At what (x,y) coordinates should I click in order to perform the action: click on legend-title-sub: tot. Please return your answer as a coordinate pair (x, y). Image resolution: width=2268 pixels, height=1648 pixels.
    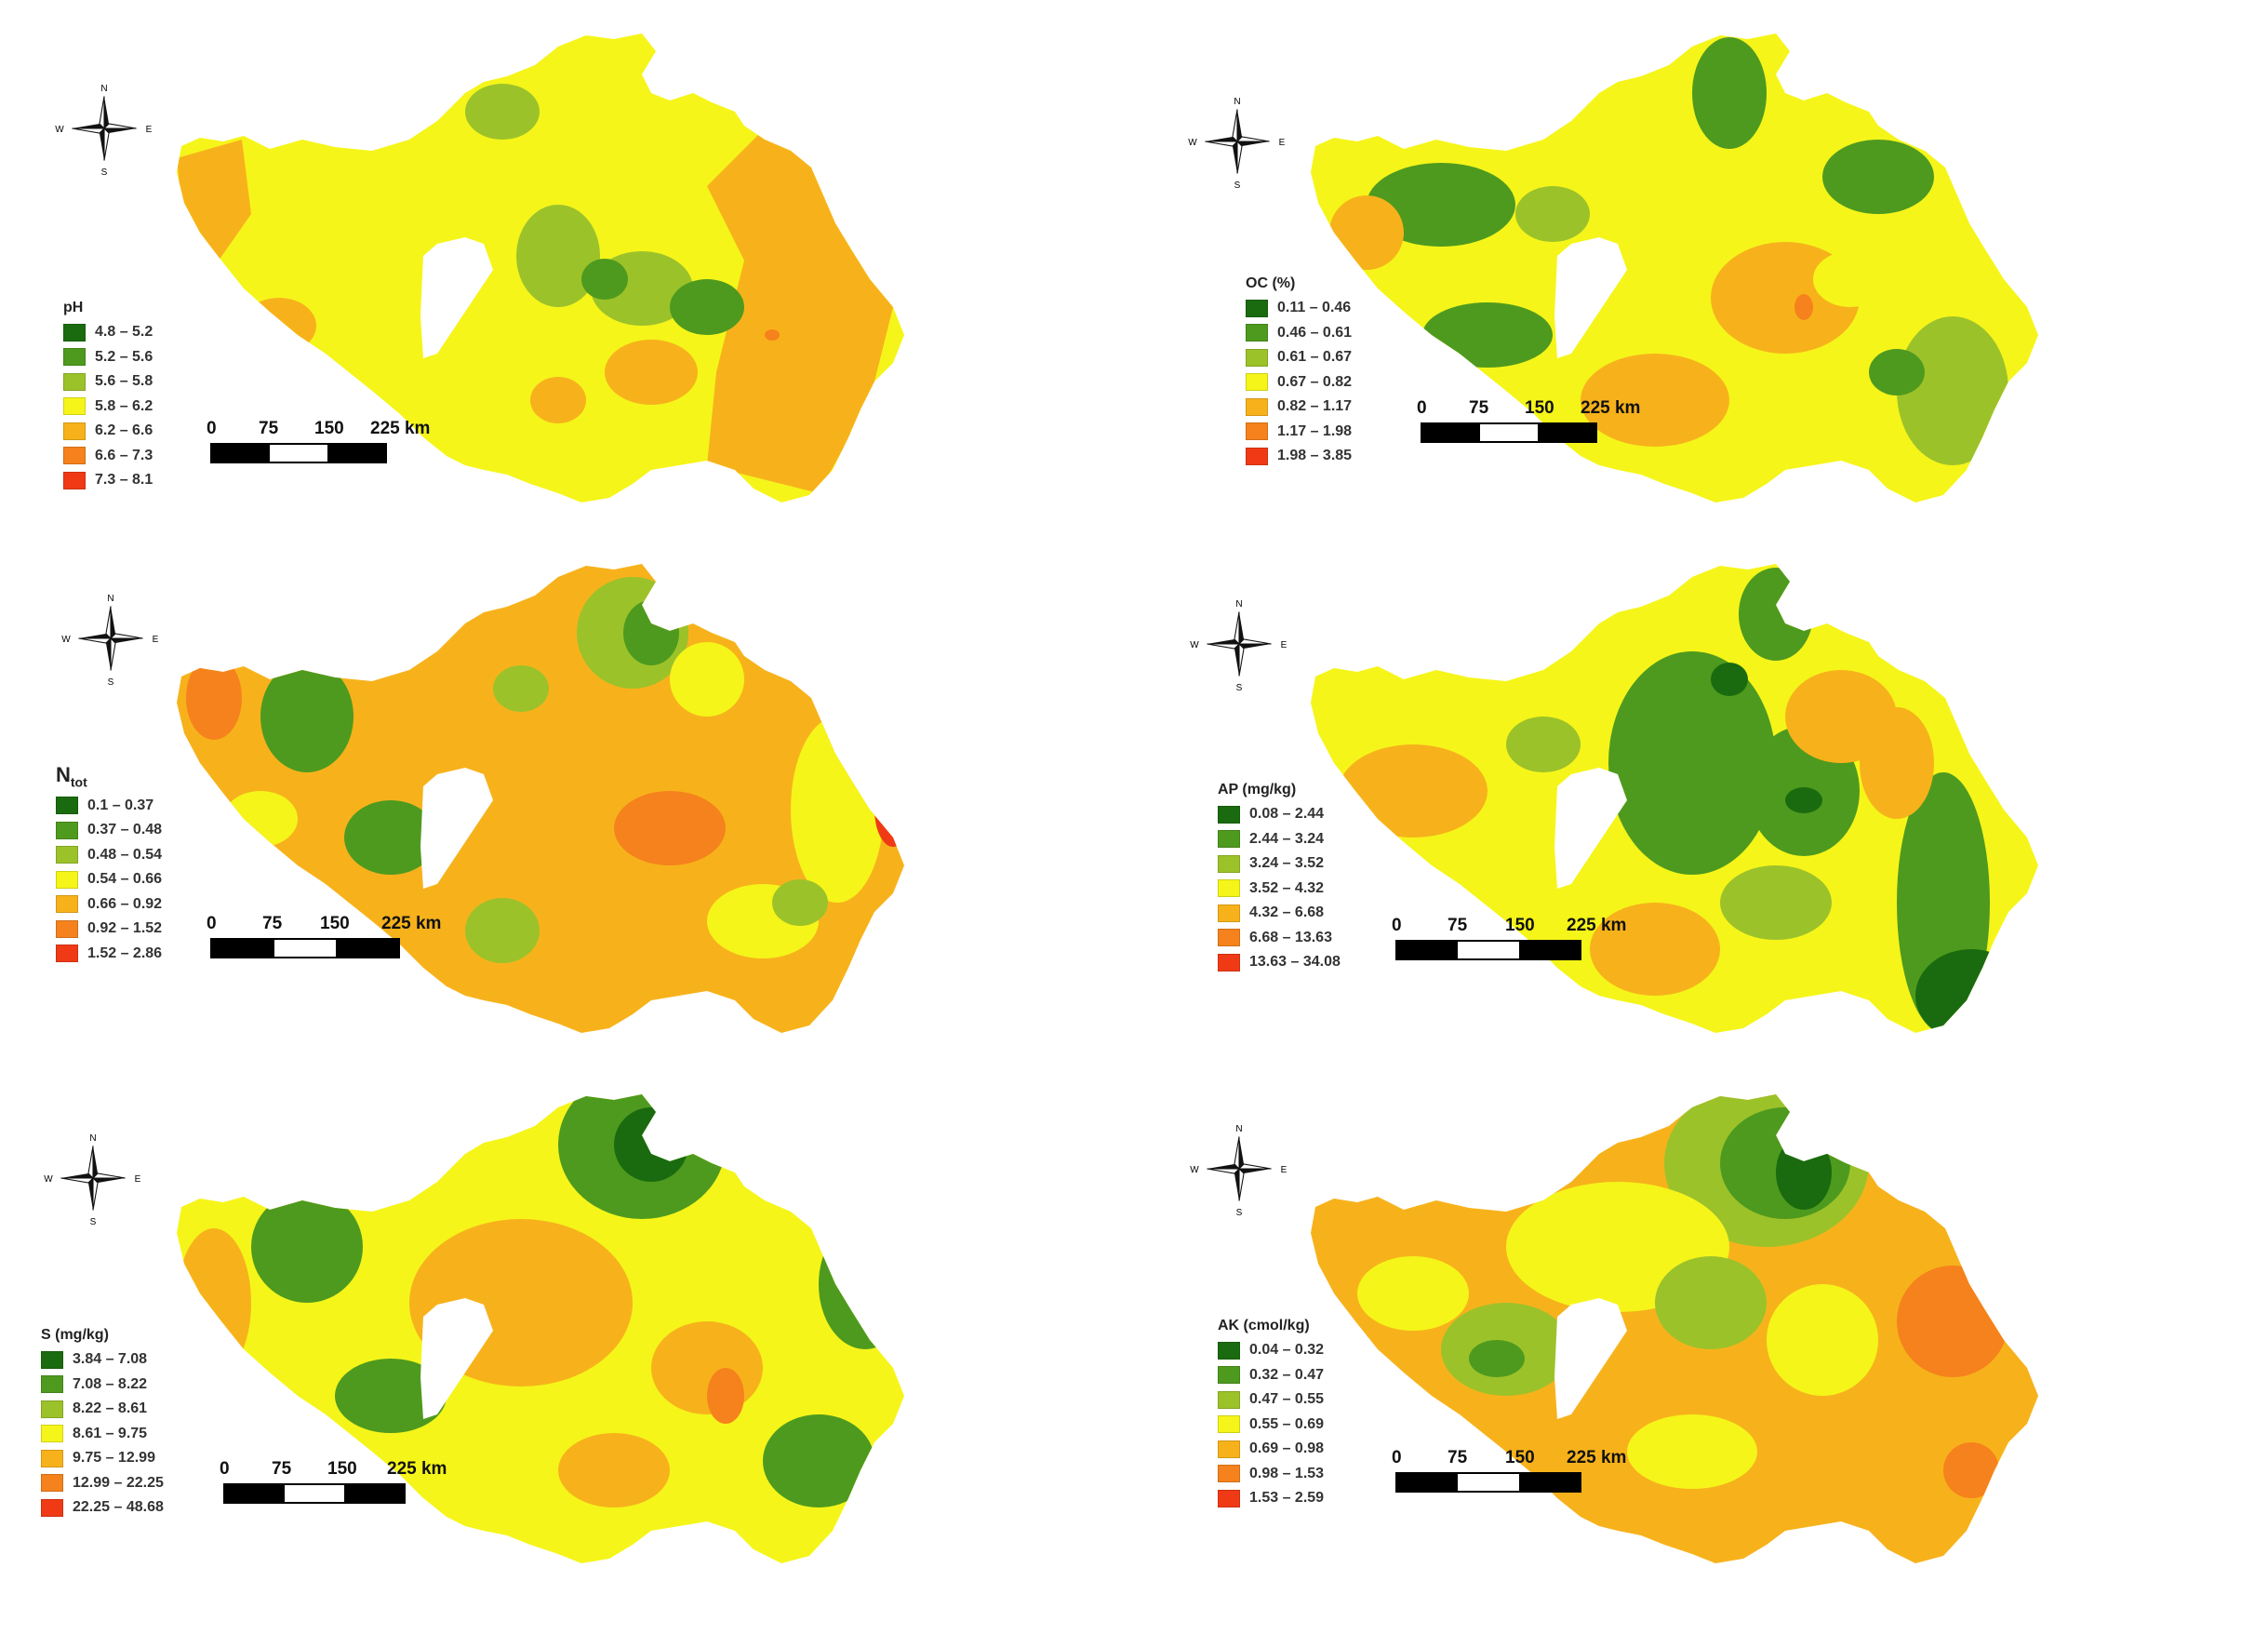
    Looking at the image, I should click on (78, 782).